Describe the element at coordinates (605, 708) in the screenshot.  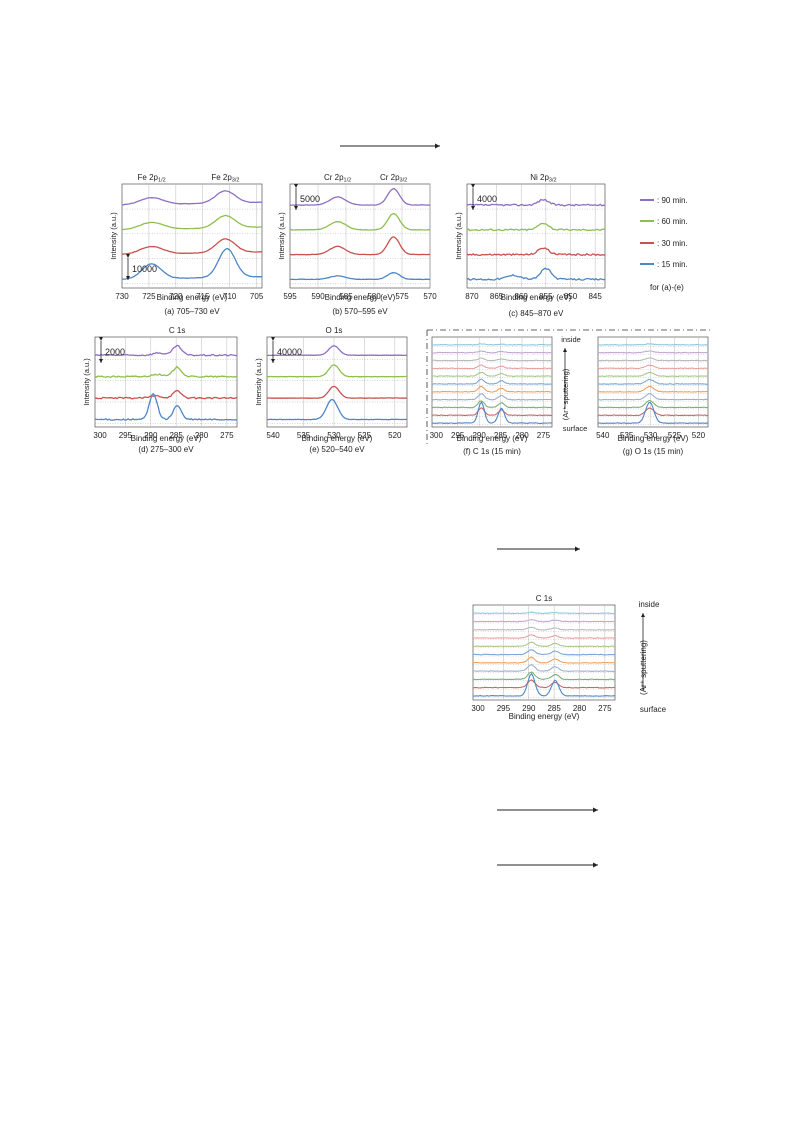
I see `x-tick-label-h: 275` at that location.